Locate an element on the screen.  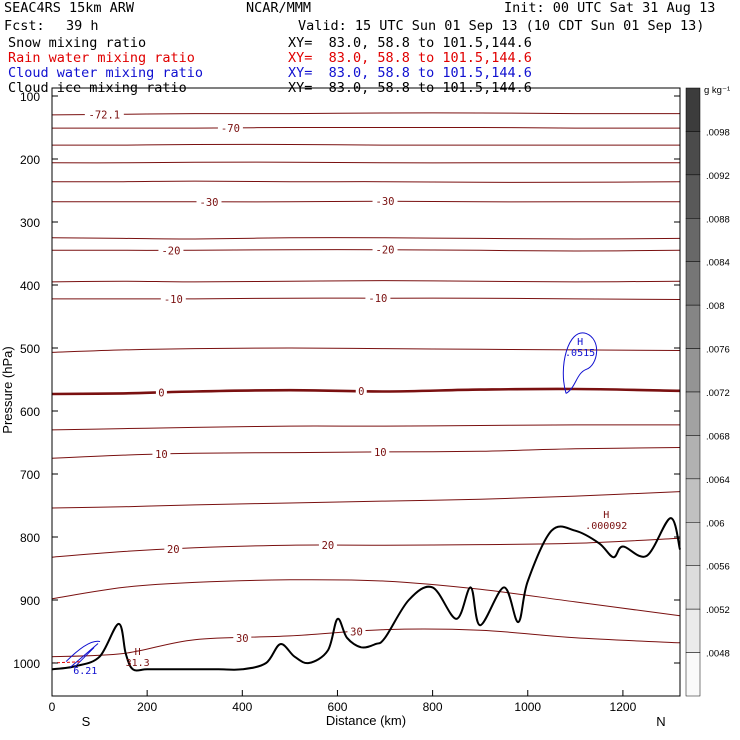
model-title: SEAC4RS 15km ARW is located at coordinates (69, 8).